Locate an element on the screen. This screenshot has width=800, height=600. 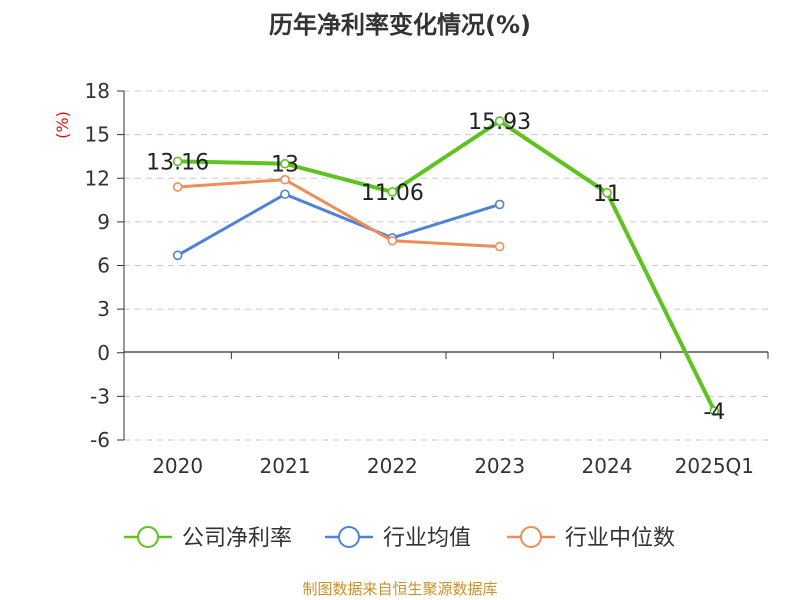
y-tick-label: 18 is located at coordinates (97, 91).